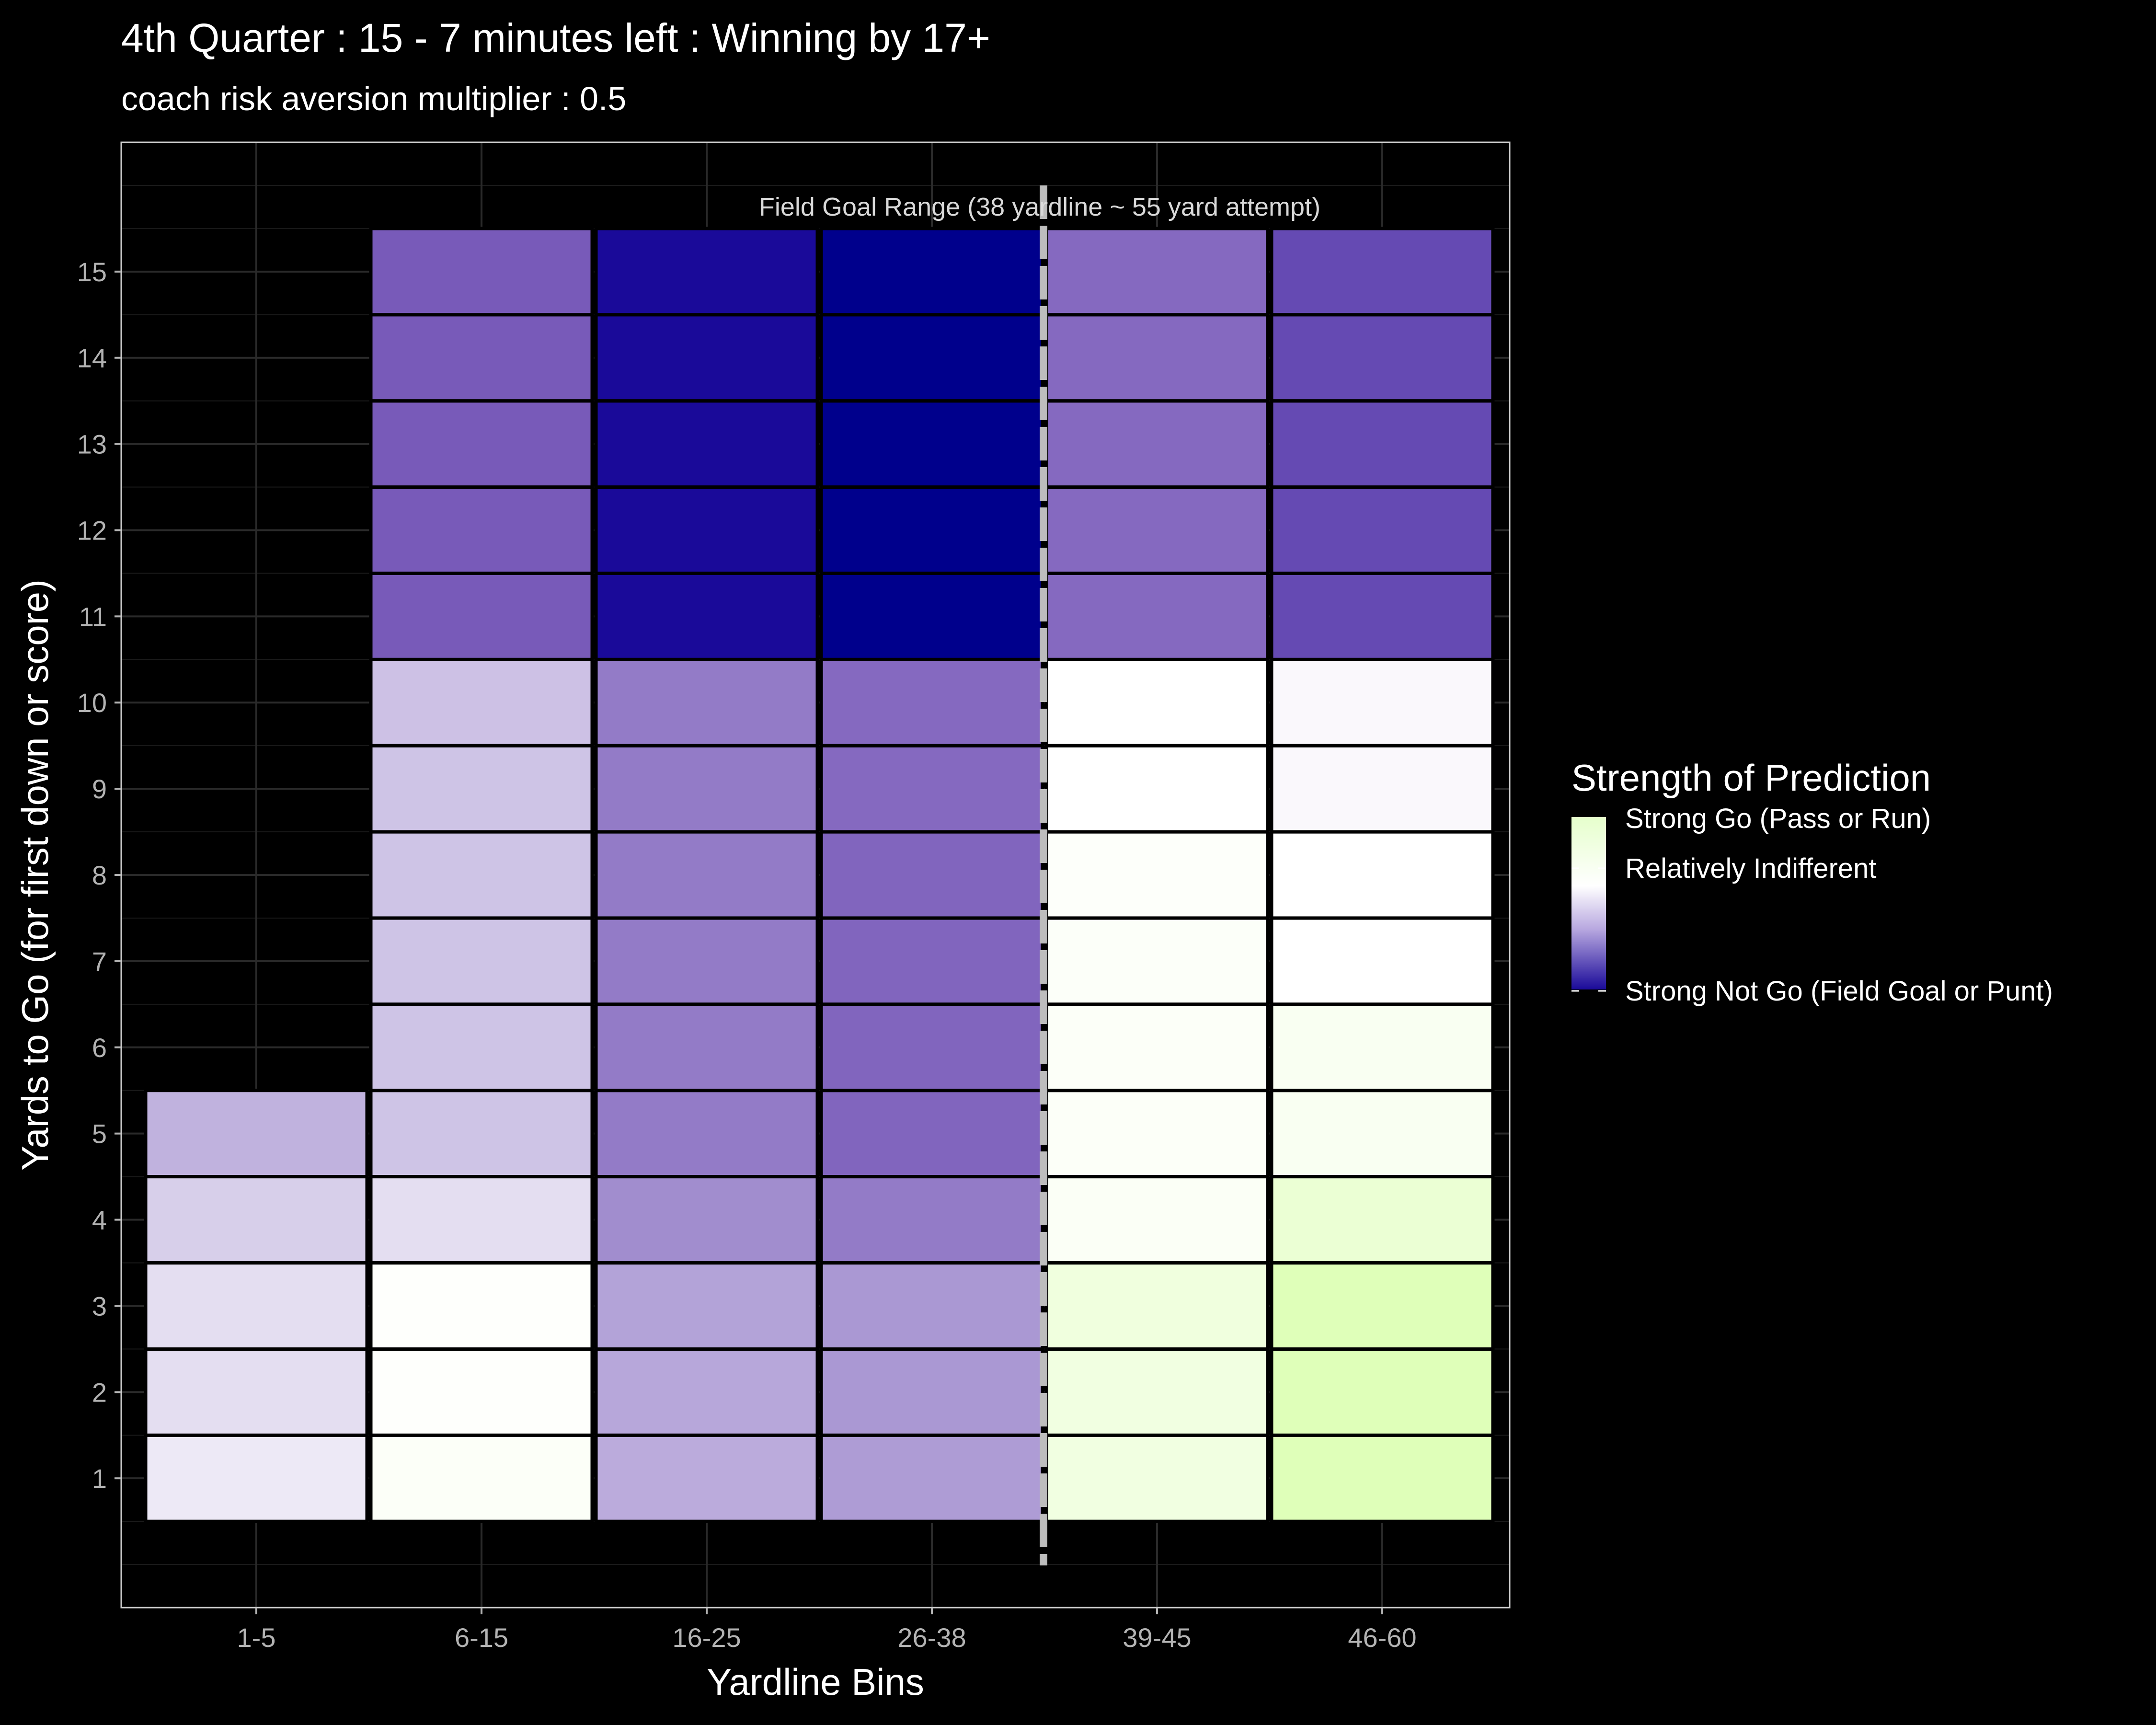  Describe the element at coordinates (92, 272) in the screenshot. I see `y-tick-label: 15` at that location.